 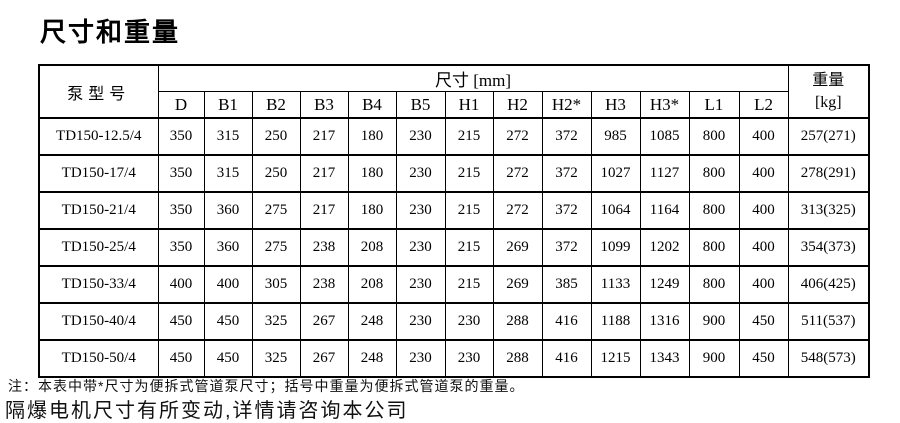 What do you see at coordinates (98, 91) in the screenshot?
I see `pump-model-header: 泵型号` at bounding box center [98, 91].